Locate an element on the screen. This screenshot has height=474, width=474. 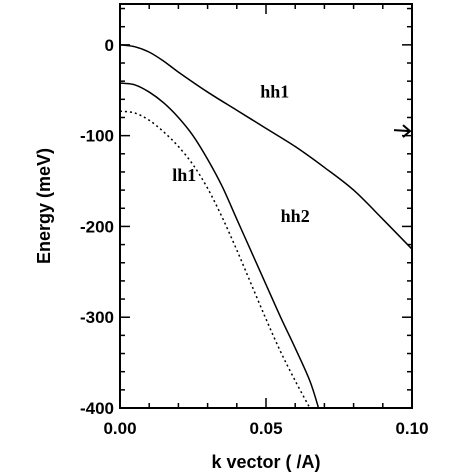
y-axis-label: Energy (meV) is located at coordinates (44, 206).